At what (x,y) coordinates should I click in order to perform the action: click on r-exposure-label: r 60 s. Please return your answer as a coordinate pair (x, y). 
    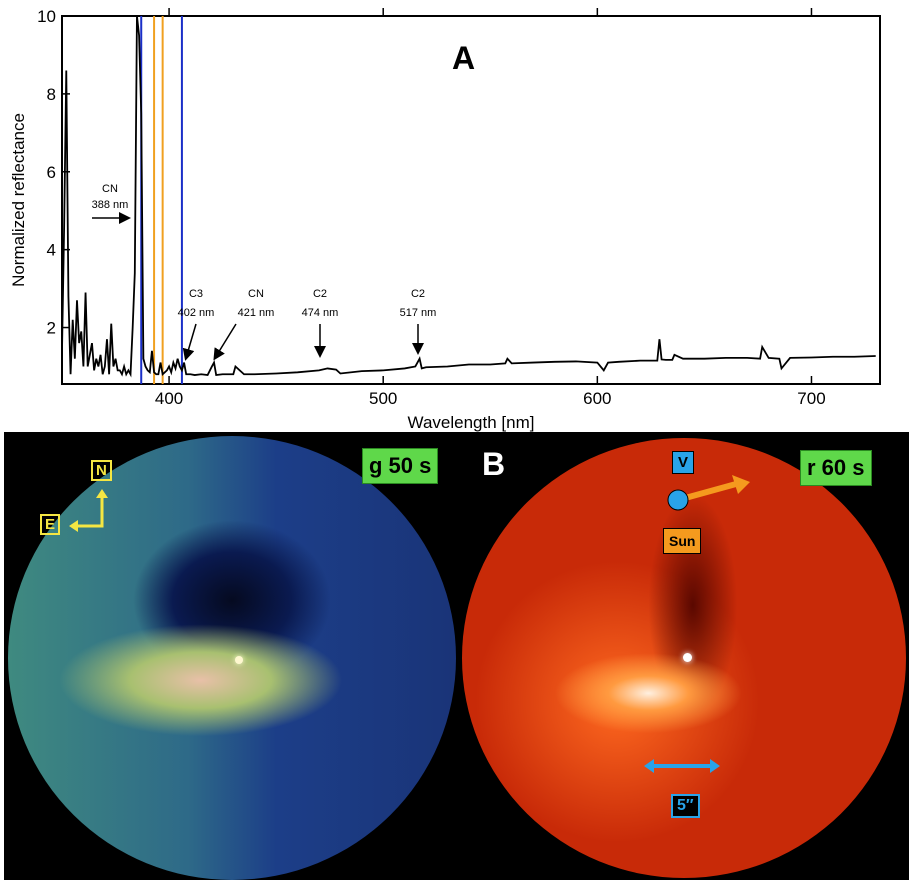
    Looking at the image, I should click on (836, 468).